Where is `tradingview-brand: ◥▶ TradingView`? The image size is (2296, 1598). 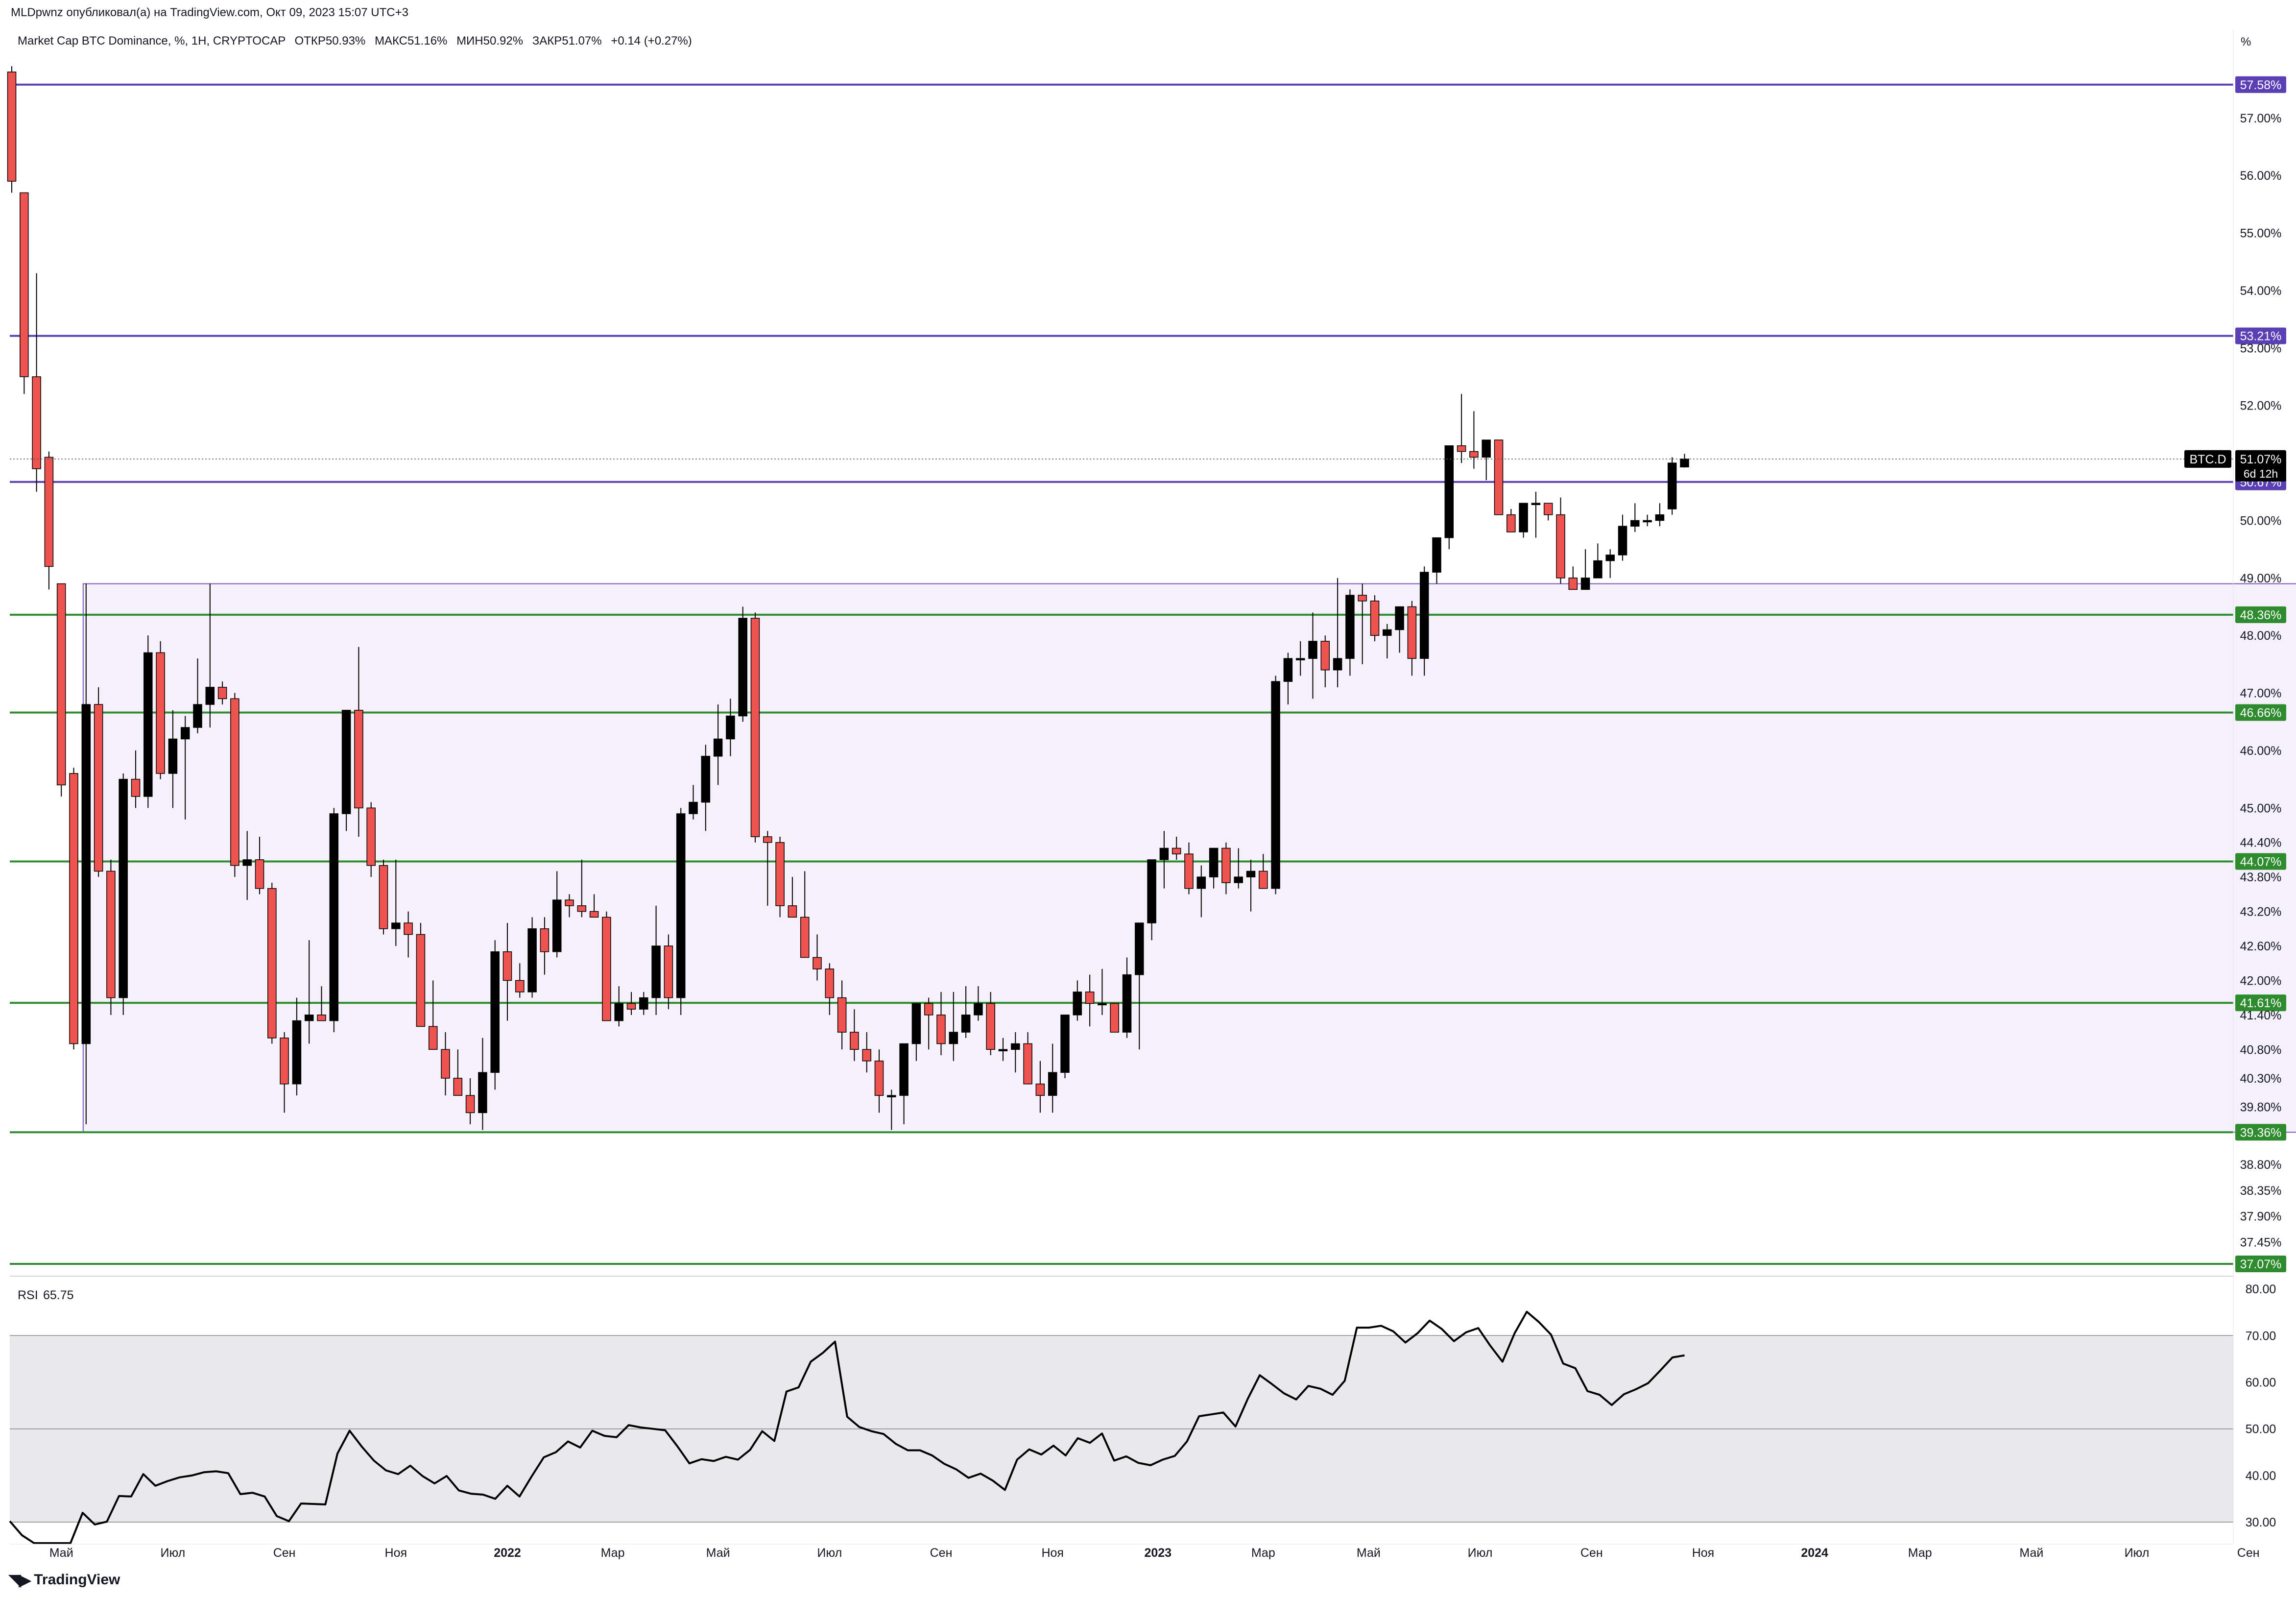
tradingview-brand: ◥▶ TradingView is located at coordinates (64, 1580).